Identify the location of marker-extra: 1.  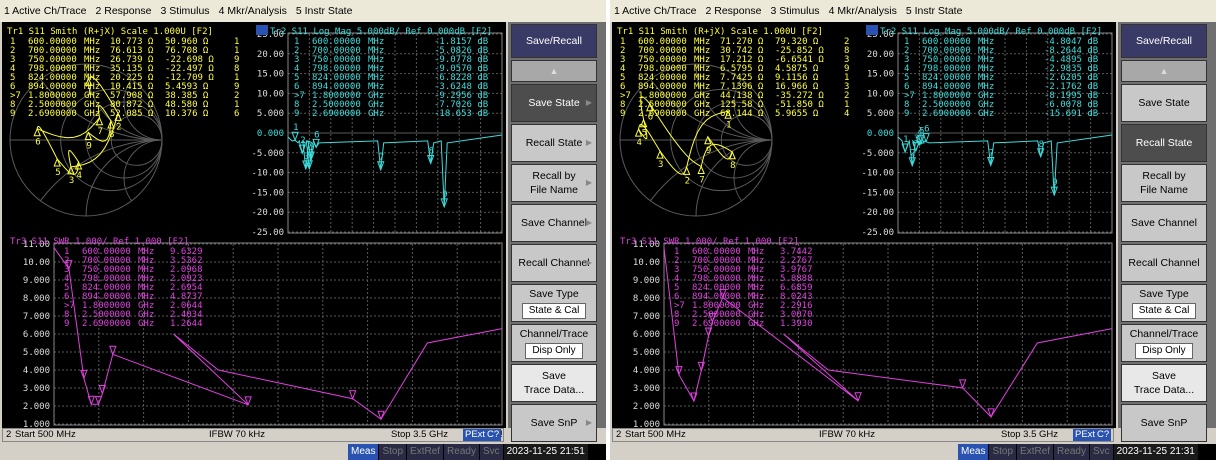
(236, 78).